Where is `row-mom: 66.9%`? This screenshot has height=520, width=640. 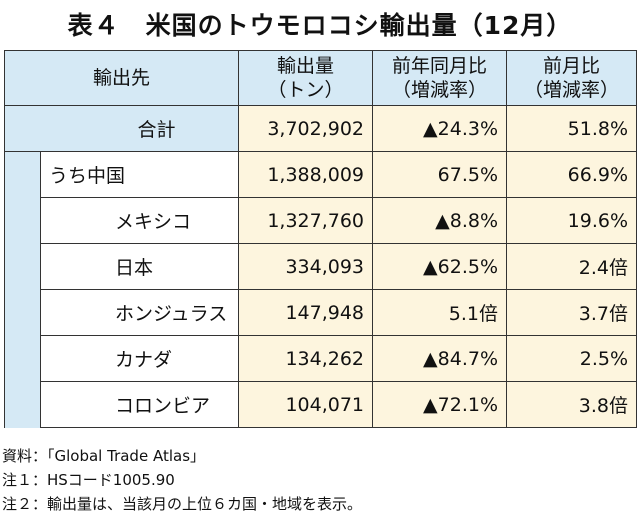 row-mom: 66.9% is located at coordinates (572, 174).